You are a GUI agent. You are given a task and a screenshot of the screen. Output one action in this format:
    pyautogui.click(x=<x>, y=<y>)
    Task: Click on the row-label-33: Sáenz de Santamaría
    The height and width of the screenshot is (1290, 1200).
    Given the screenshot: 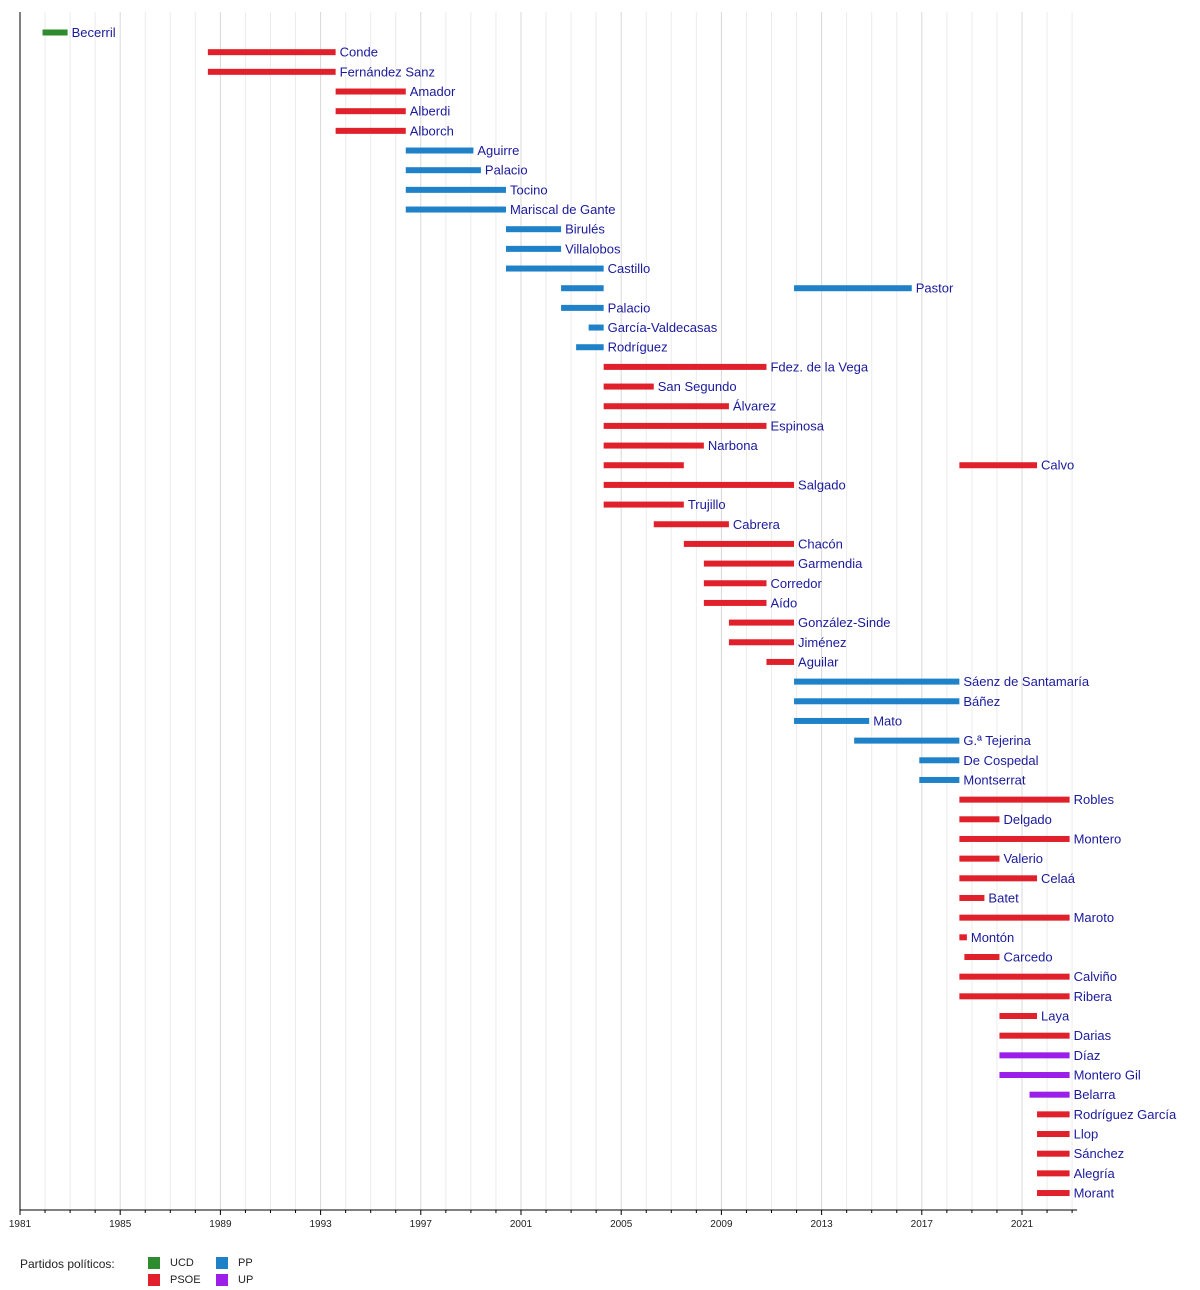 What is the action you would take?
    pyautogui.click(x=1026, y=681)
    